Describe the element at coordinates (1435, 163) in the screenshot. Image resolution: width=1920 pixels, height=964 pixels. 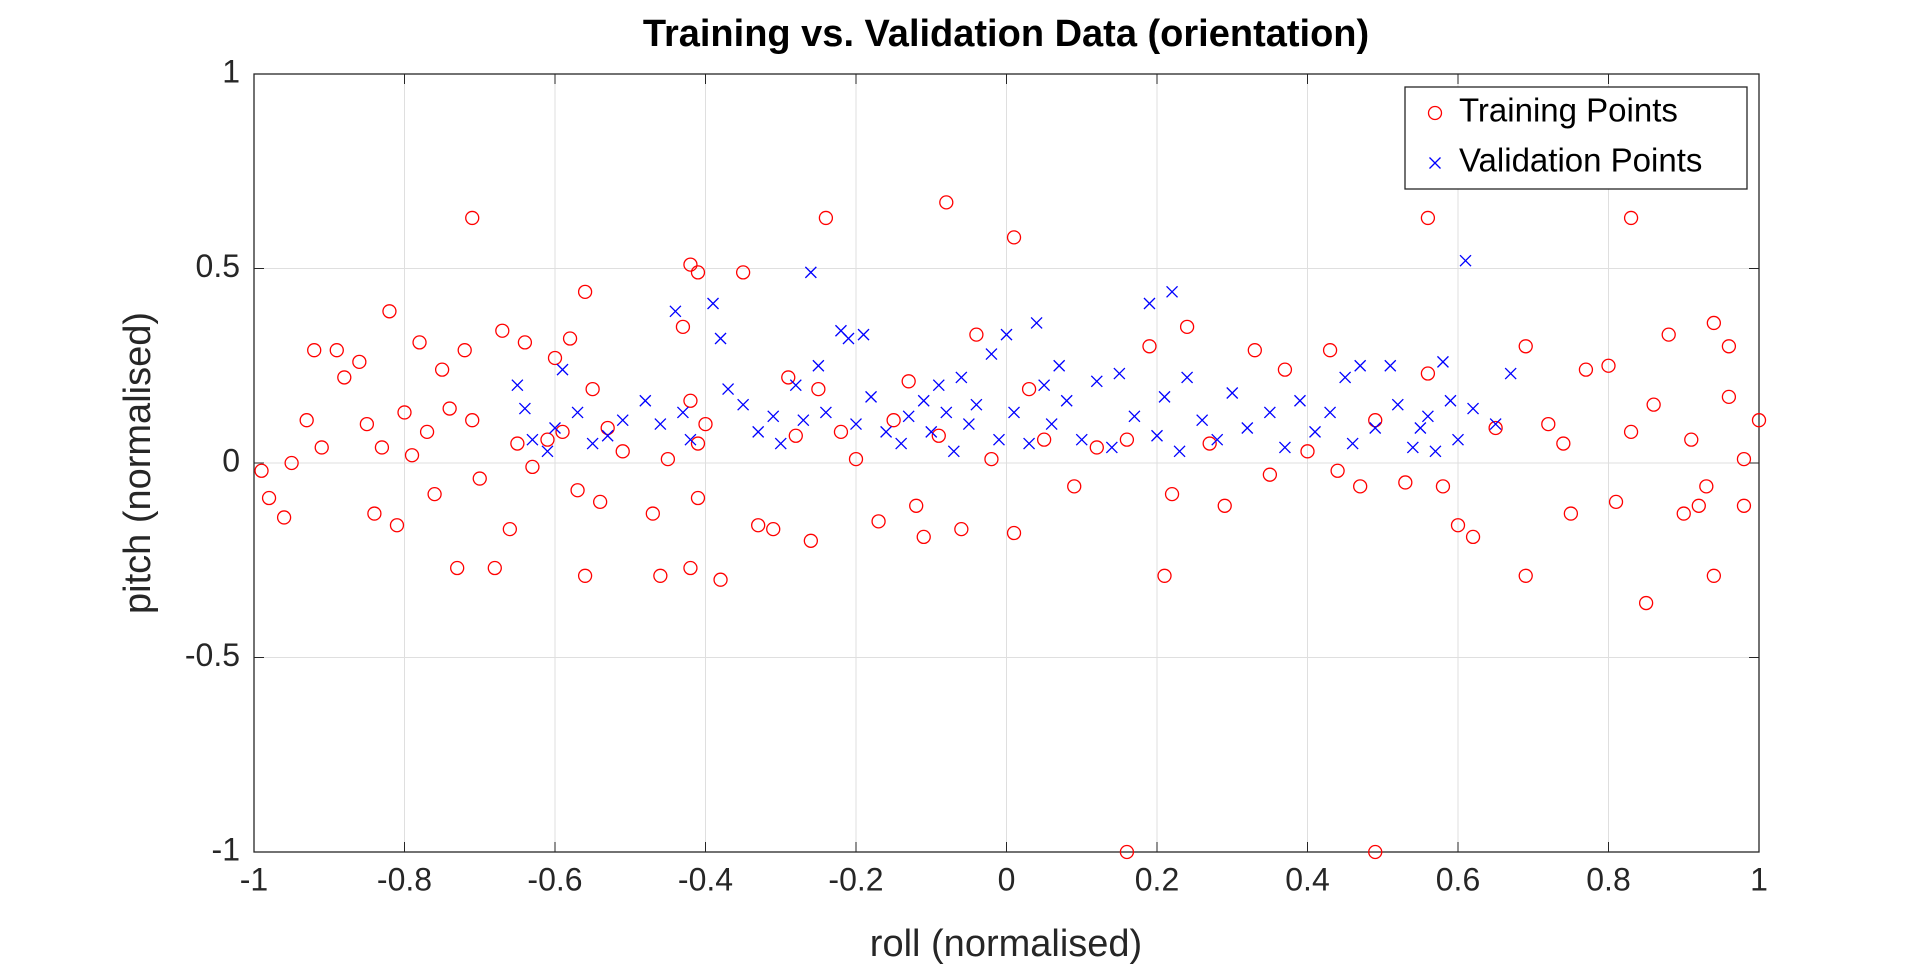
I see `legend-marker` at that location.